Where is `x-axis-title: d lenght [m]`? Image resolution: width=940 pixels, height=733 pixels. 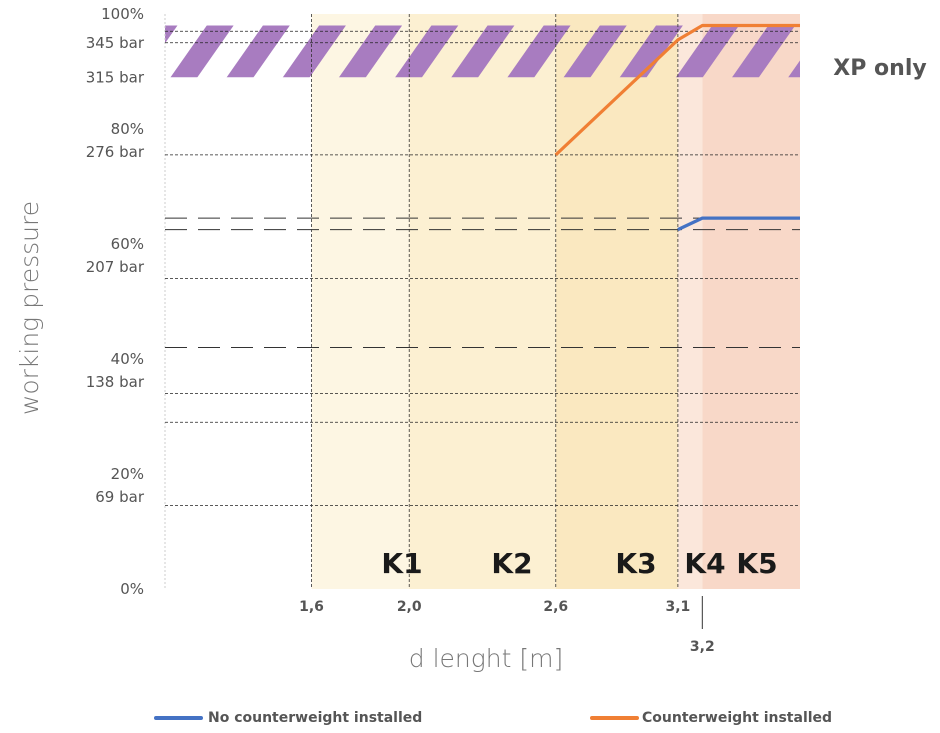 x-axis-title: d lenght [m] is located at coordinates (486, 658).